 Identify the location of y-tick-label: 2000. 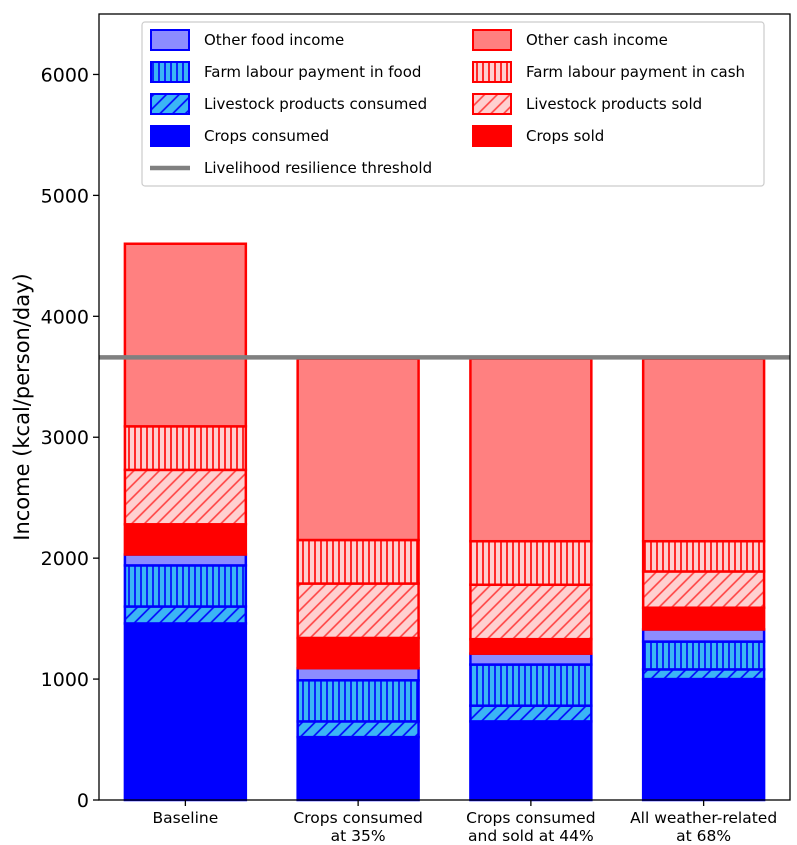
(65, 559).